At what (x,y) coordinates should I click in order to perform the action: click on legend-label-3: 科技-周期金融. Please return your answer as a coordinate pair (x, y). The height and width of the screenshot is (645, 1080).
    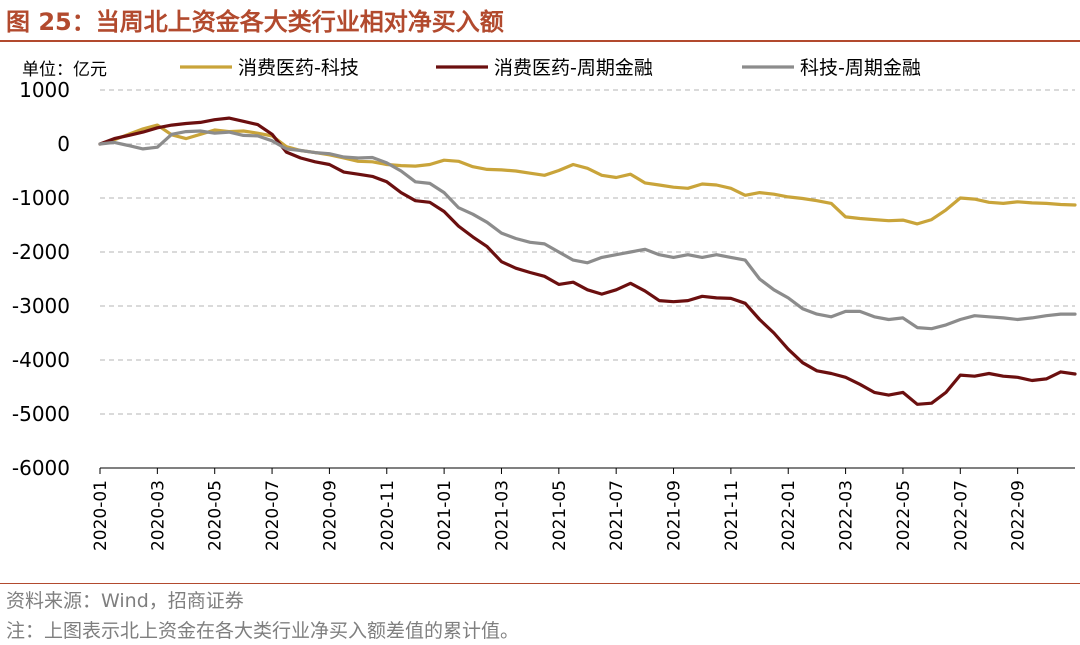
    Looking at the image, I should click on (860, 68).